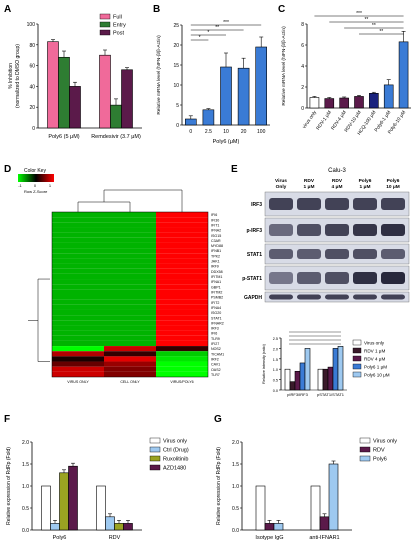 The image size is (417, 555). What do you see at coordinates (11, 76) in the screenshot?
I see `y-axis-label: % Inhibition` at bounding box center [11, 76].